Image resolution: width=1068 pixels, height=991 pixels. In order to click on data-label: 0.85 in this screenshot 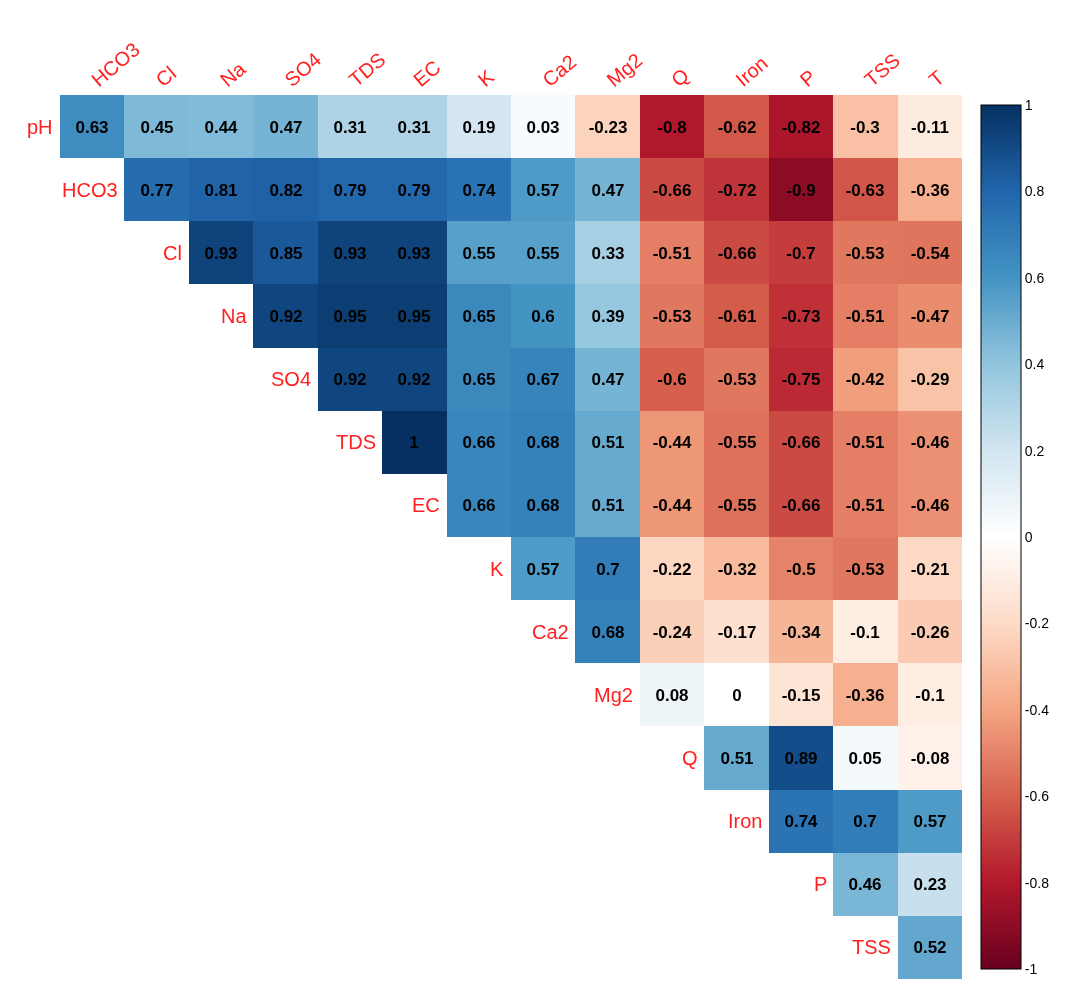, I will do `click(286, 253)`.